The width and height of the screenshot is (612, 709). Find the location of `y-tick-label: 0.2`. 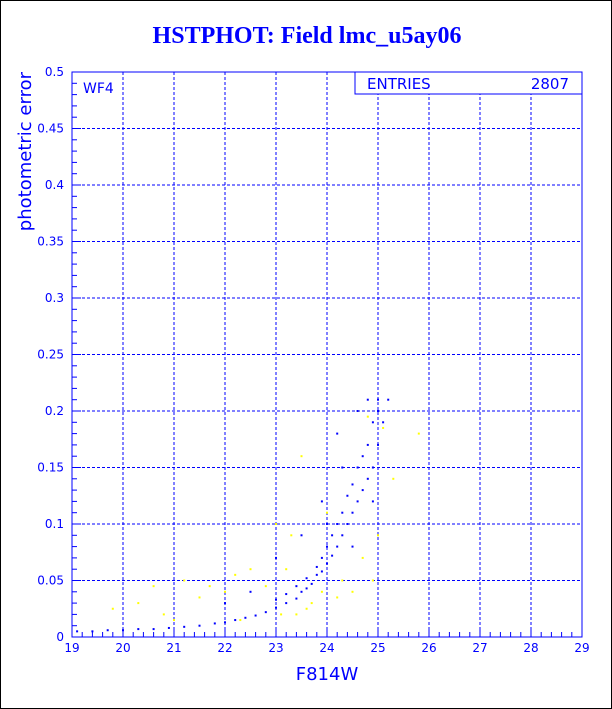

y-tick-label: 0.2 is located at coordinates (54, 411).